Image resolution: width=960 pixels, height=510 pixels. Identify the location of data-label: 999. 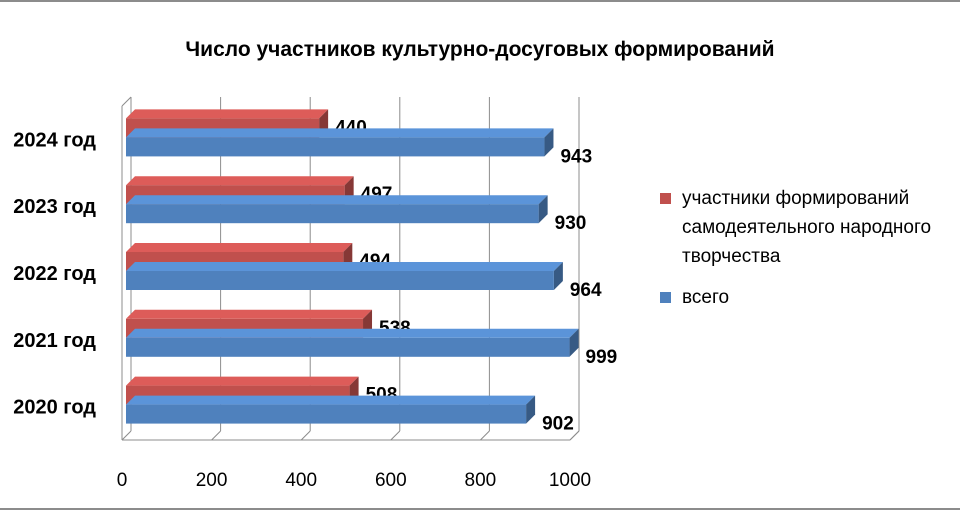
(602, 357).